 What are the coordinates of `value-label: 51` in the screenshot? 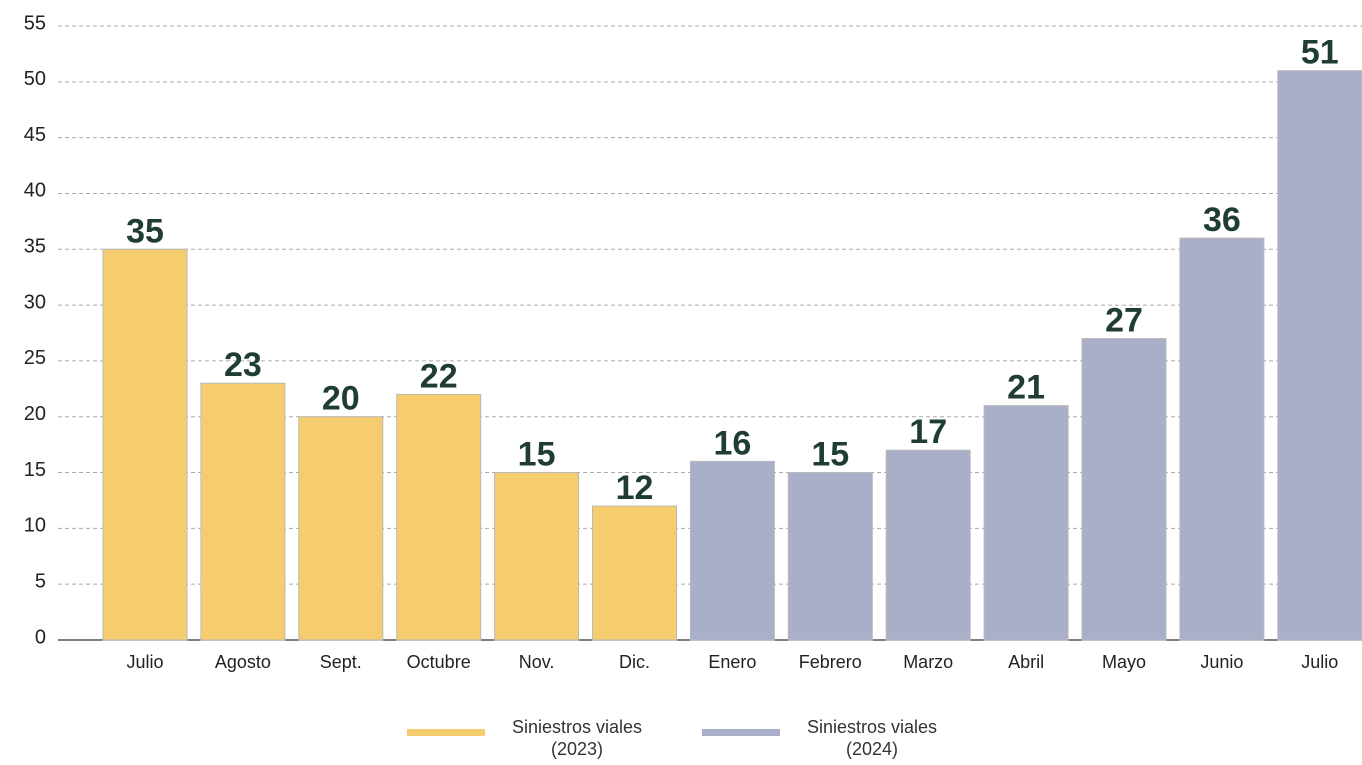 It's located at (1320, 53).